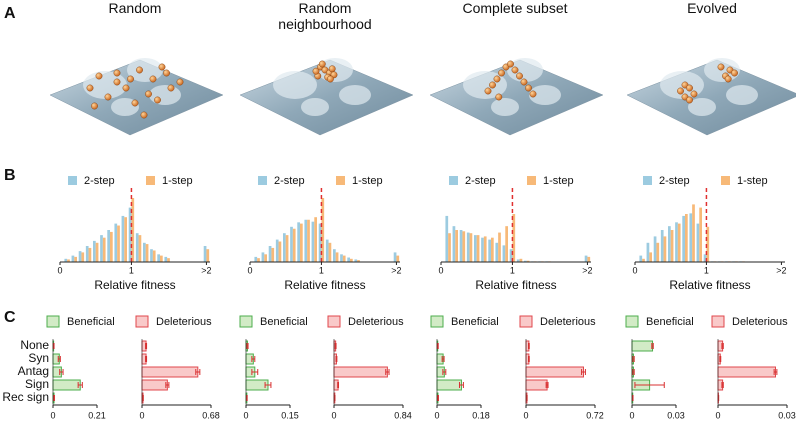 This screenshot has width=796, height=441. I want to click on landscape-title: Random, so click(135, 8).